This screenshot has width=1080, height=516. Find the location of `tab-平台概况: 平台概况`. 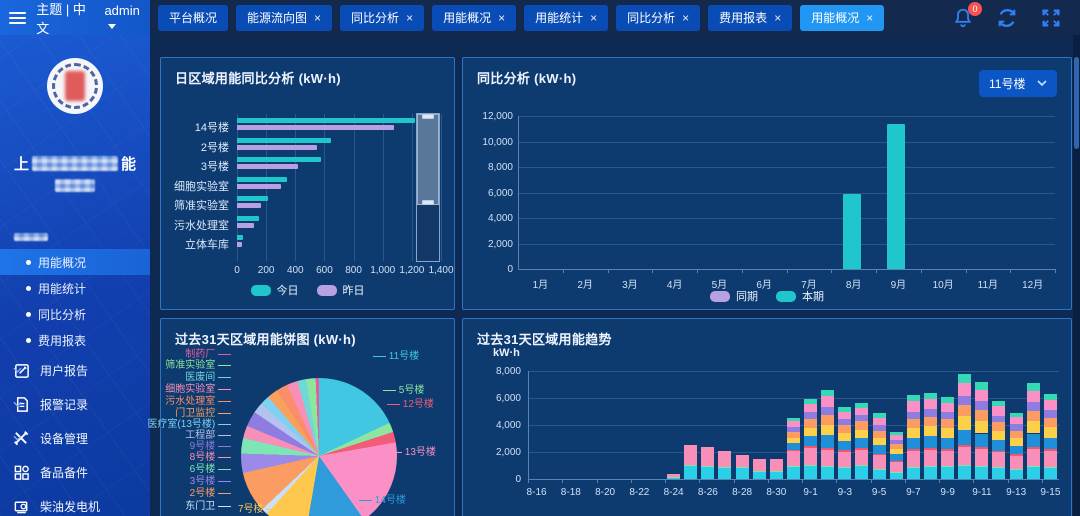

tab-平台概况: 平台概况 is located at coordinates (193, 17).